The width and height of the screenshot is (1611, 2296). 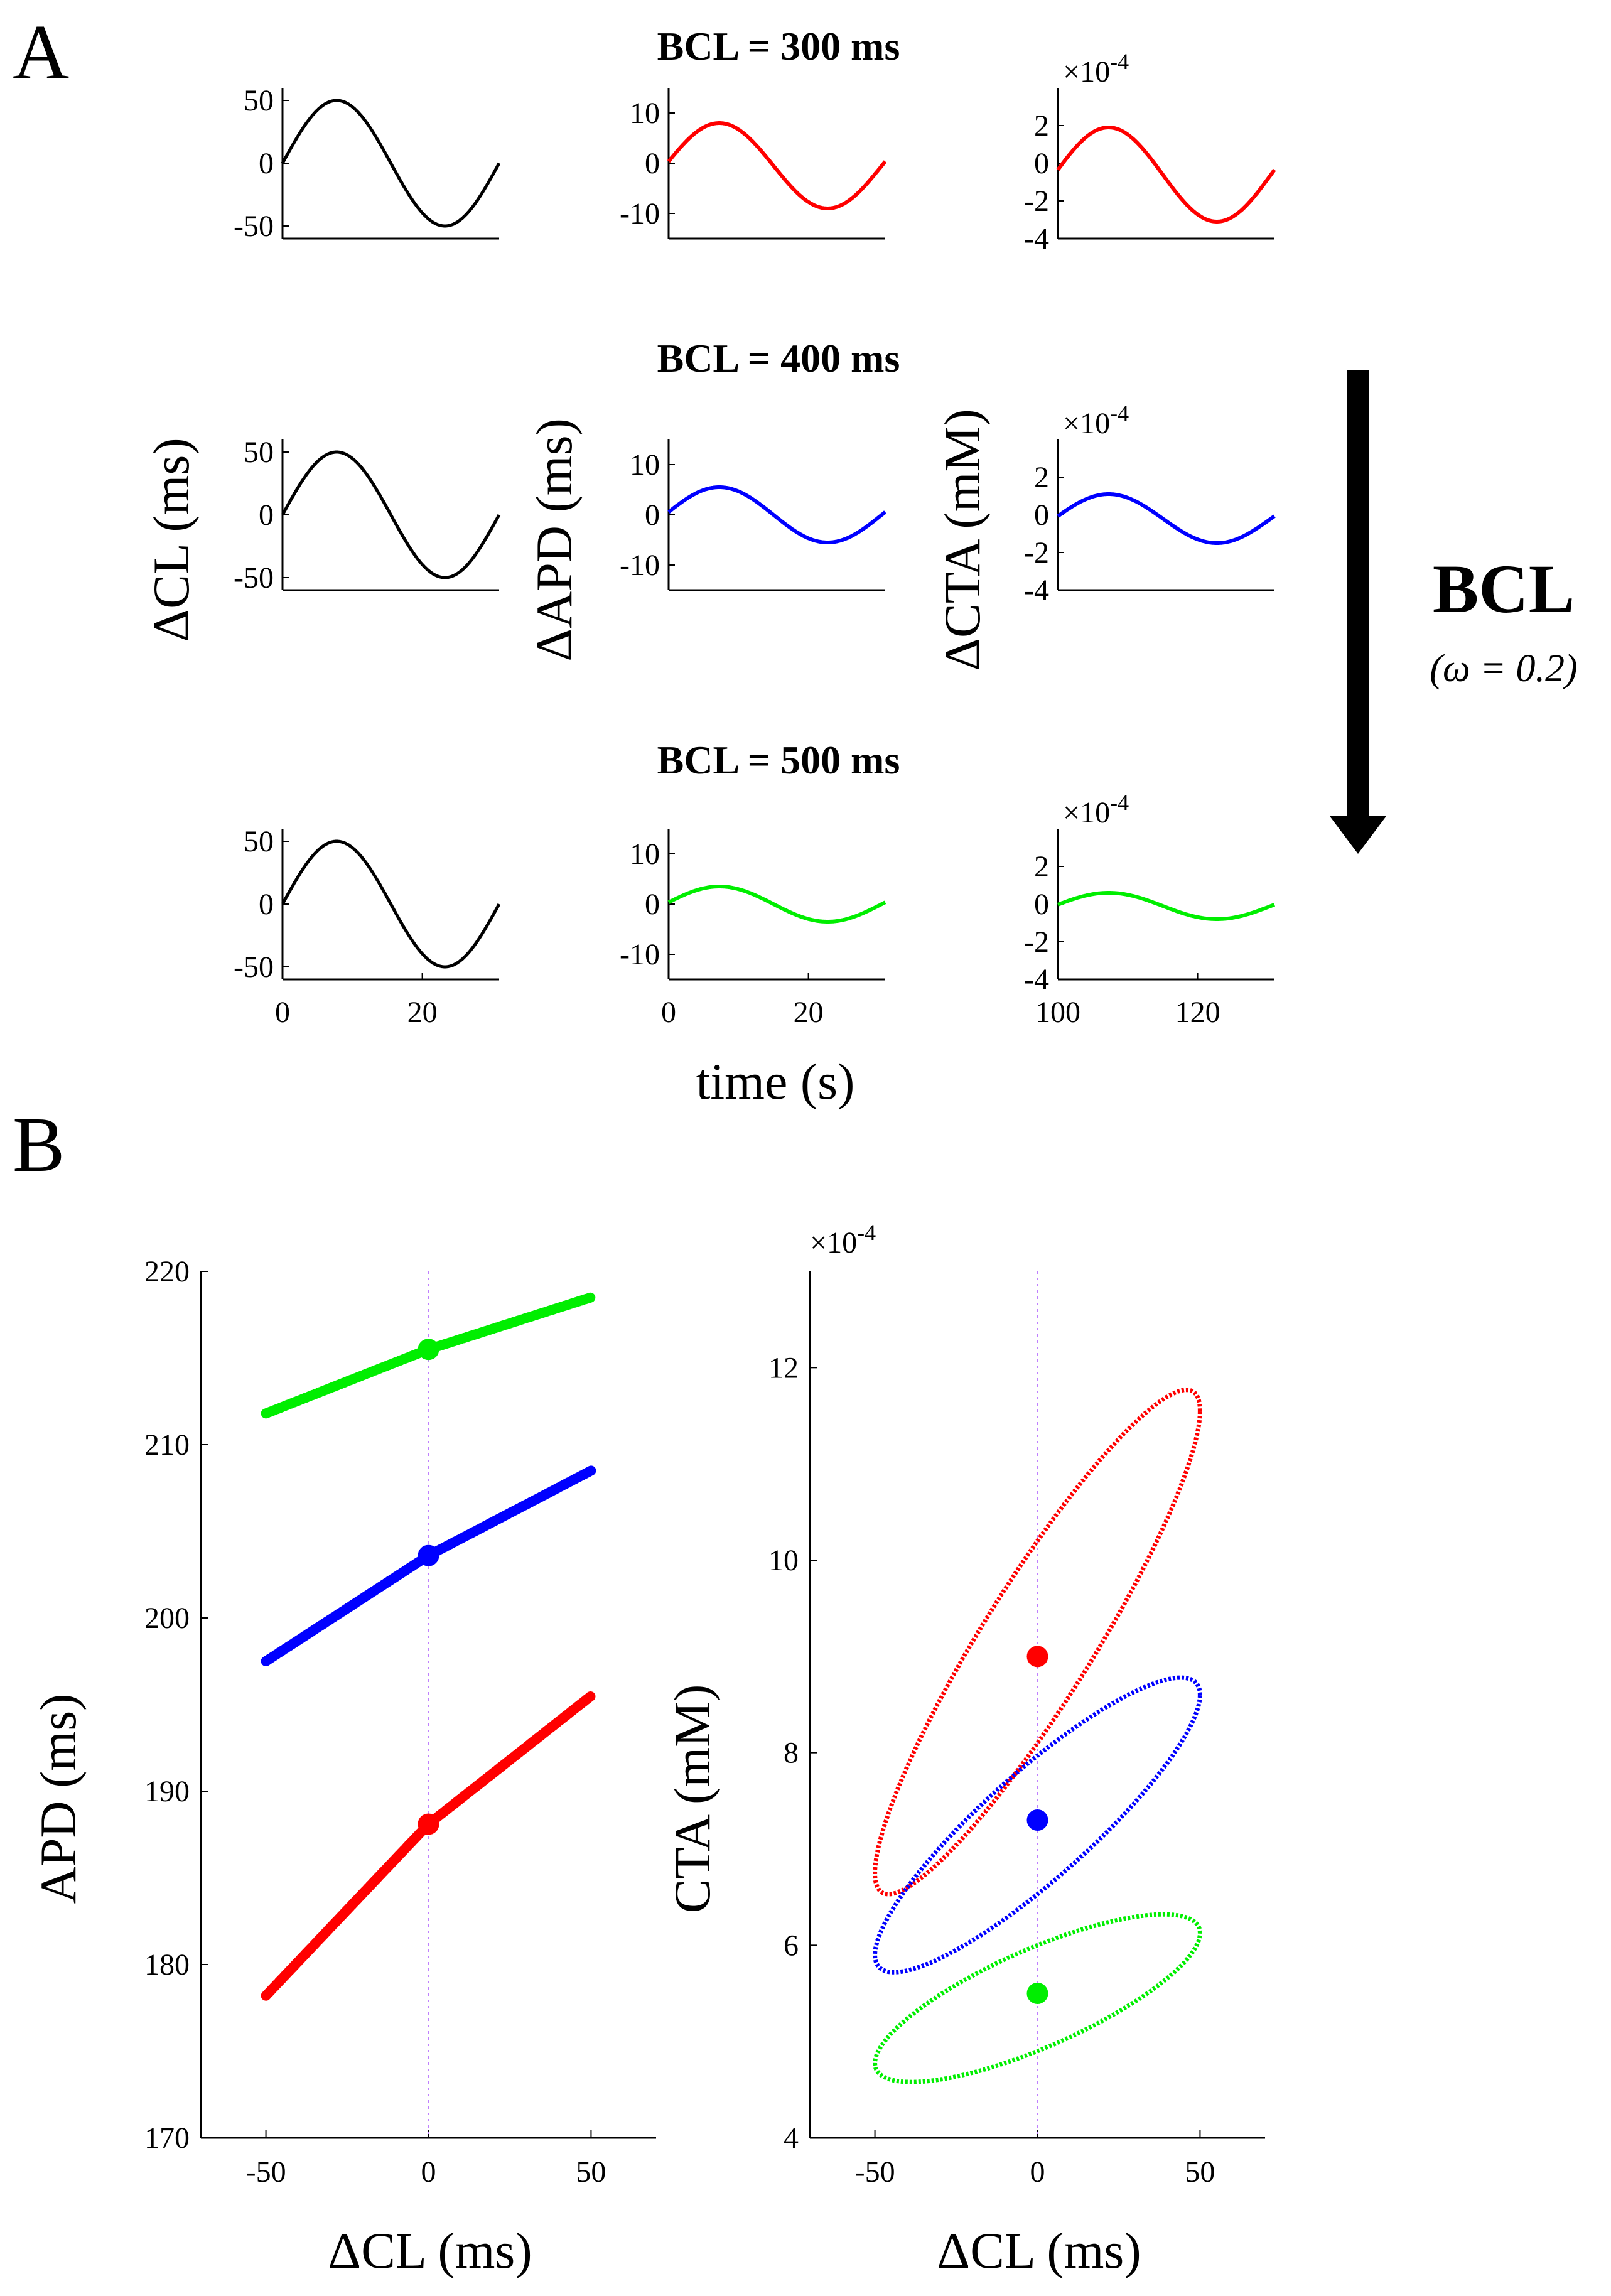 I want to click on row-title-300: BCL = 300 ms, so click(x=778, y=46).